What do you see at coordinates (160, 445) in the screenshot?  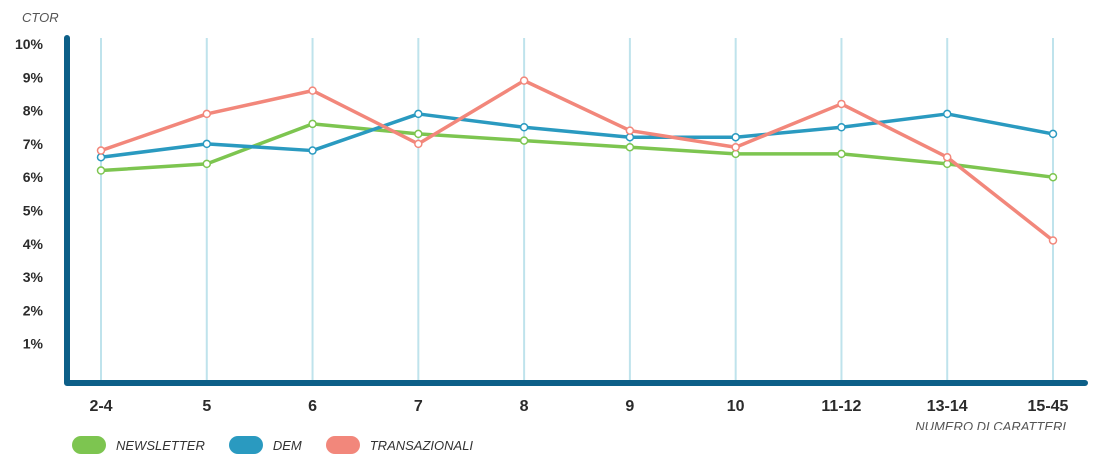 I see `legend-label: NEWSLETTER` at bounding box center [160, 445].